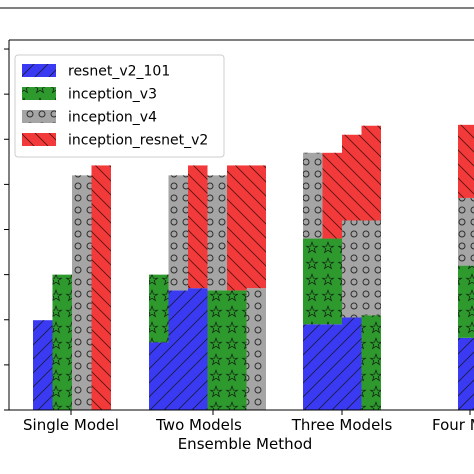  What do you see at coordinates (6, 229) in the screenshot?
I see `y-ticks` at bounding box center [6, 229].